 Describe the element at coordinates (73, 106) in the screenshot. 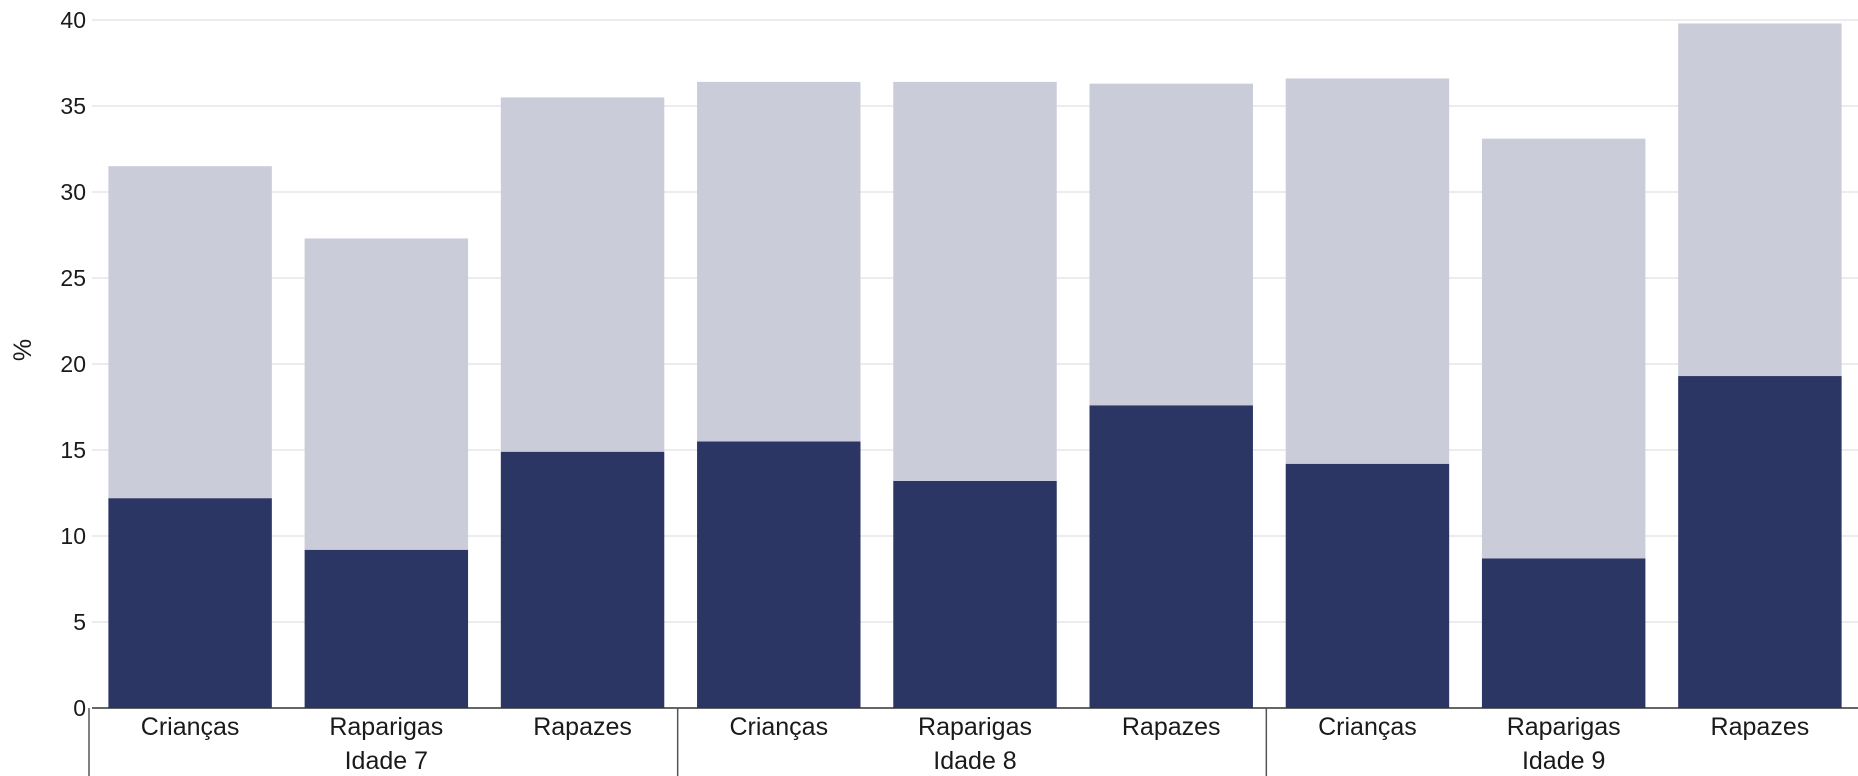

I see `y-tick-label: 35` at that location.